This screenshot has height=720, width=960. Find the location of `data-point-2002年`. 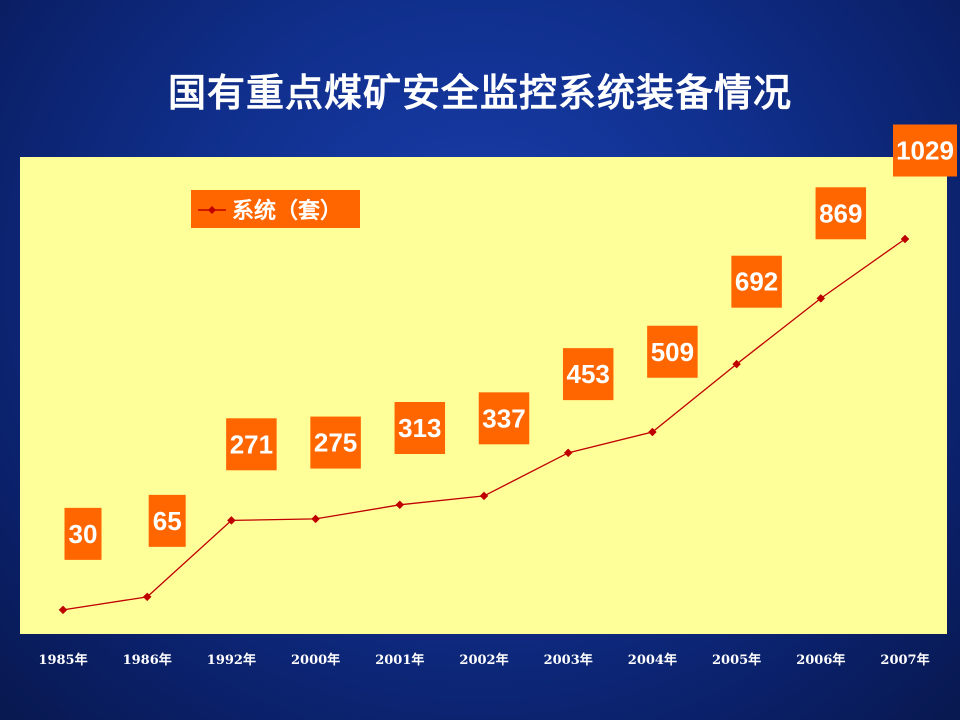

data-point-2002年 is located at coordinates (484, 496).